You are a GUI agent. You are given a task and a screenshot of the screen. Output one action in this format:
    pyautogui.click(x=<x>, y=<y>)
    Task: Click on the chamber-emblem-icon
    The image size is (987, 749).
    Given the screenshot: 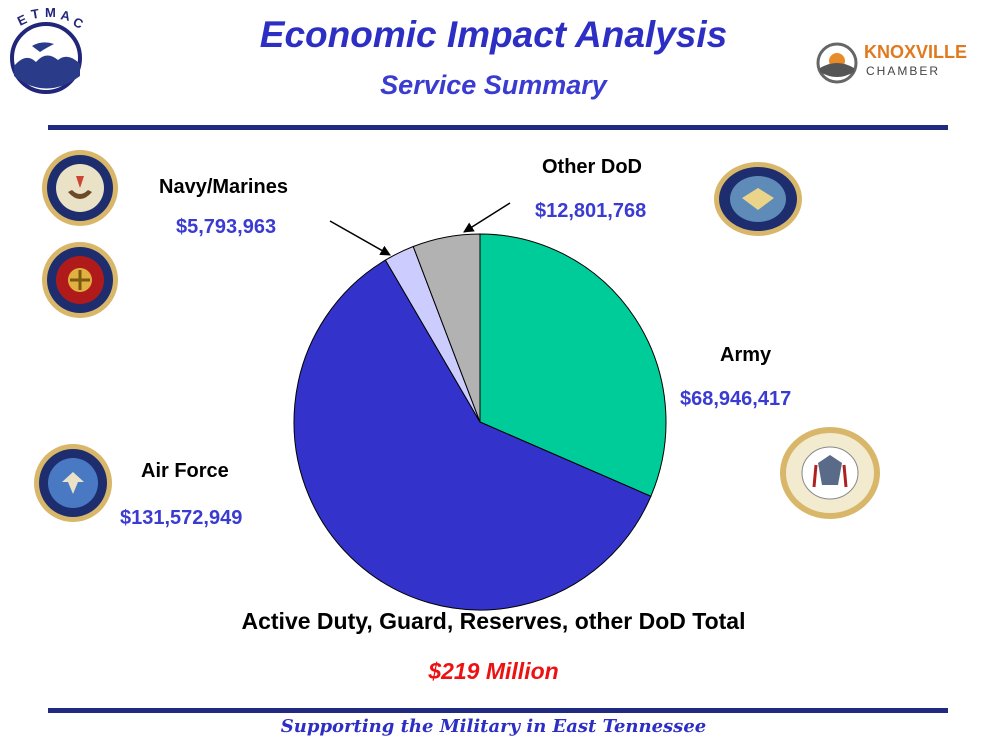 What is the action you would take?
    pyautogui.click(x=837, y=63)
    